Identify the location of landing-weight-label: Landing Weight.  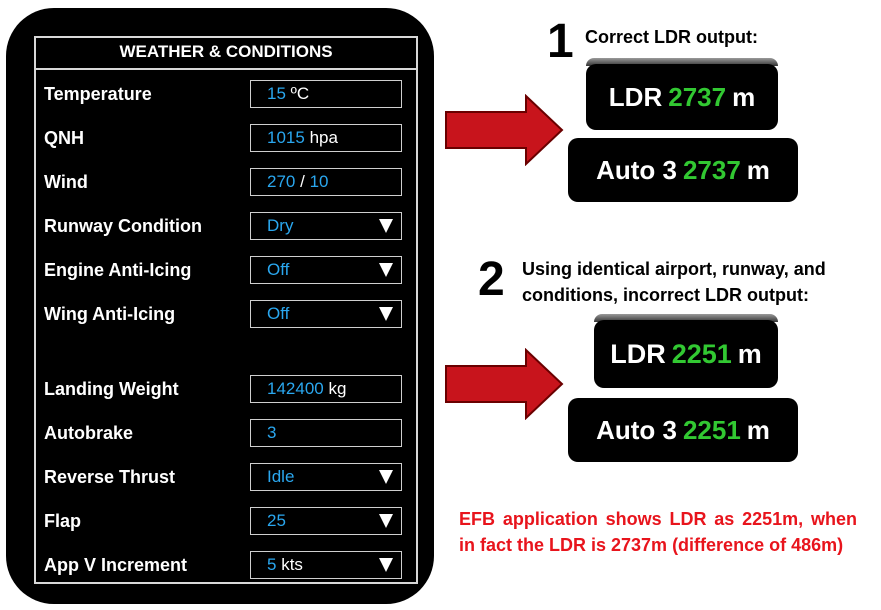
(111, 389).